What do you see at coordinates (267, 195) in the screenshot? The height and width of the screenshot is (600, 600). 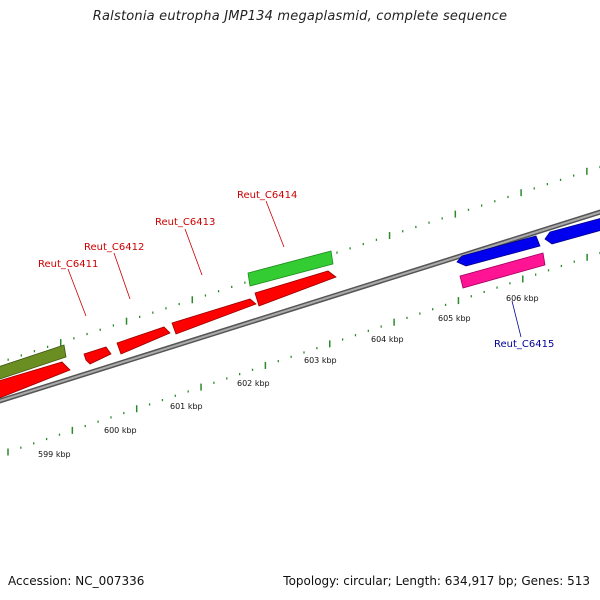 I see `gene-label-reut-c6414: Reut_C6414` at bounding box center [267, 195].